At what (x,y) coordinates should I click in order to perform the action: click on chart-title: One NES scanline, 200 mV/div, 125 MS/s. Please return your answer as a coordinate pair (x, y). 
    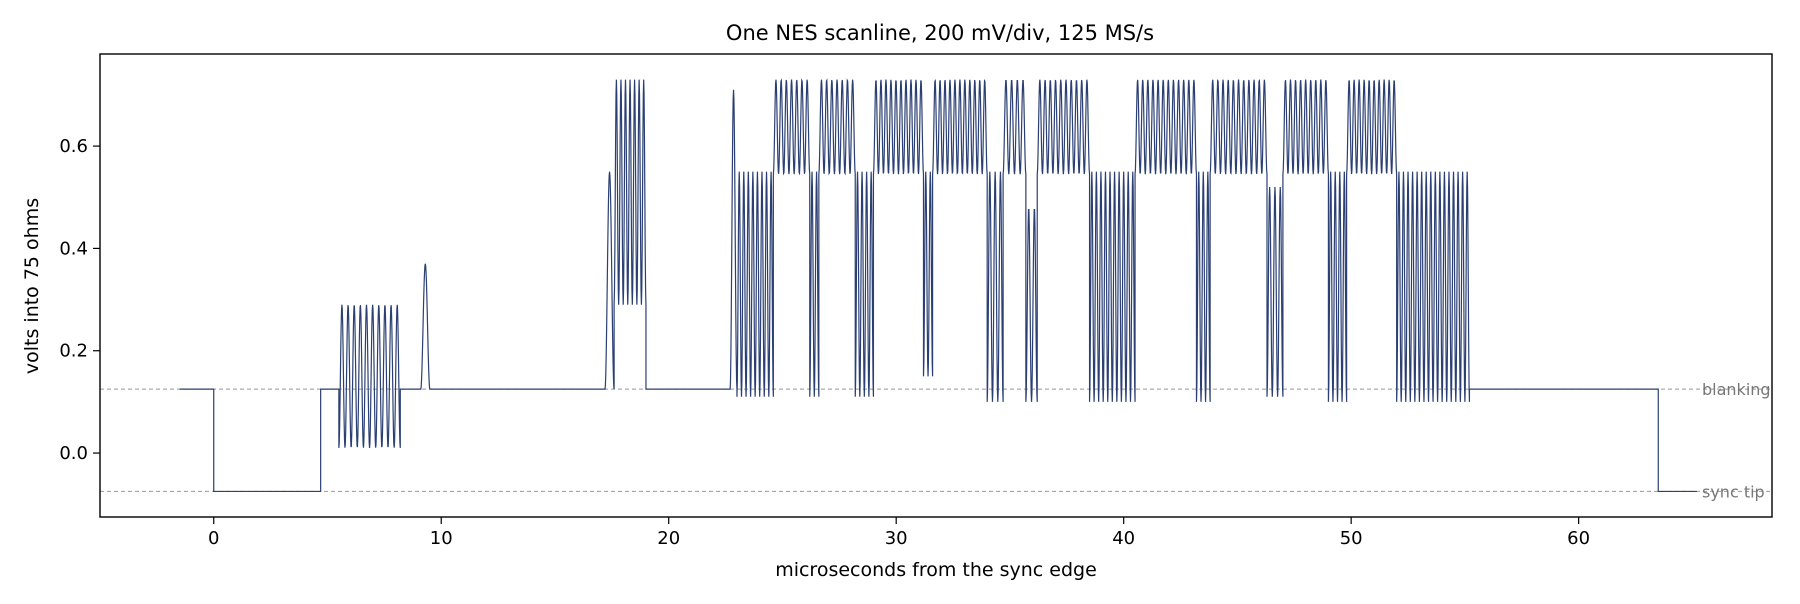
    Looking at the image, I should click on (940, 33).